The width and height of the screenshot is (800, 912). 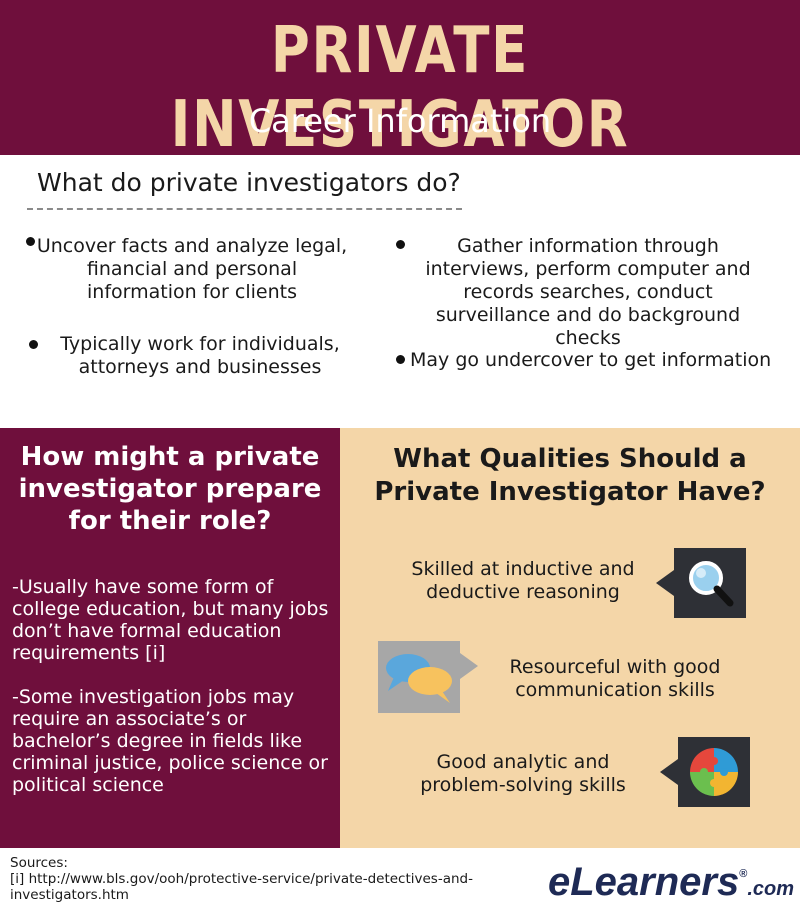 What do you see at coordinates (559, 882) in the screenshot?
I see `logo-e: e` at bounding box center [559, 882].